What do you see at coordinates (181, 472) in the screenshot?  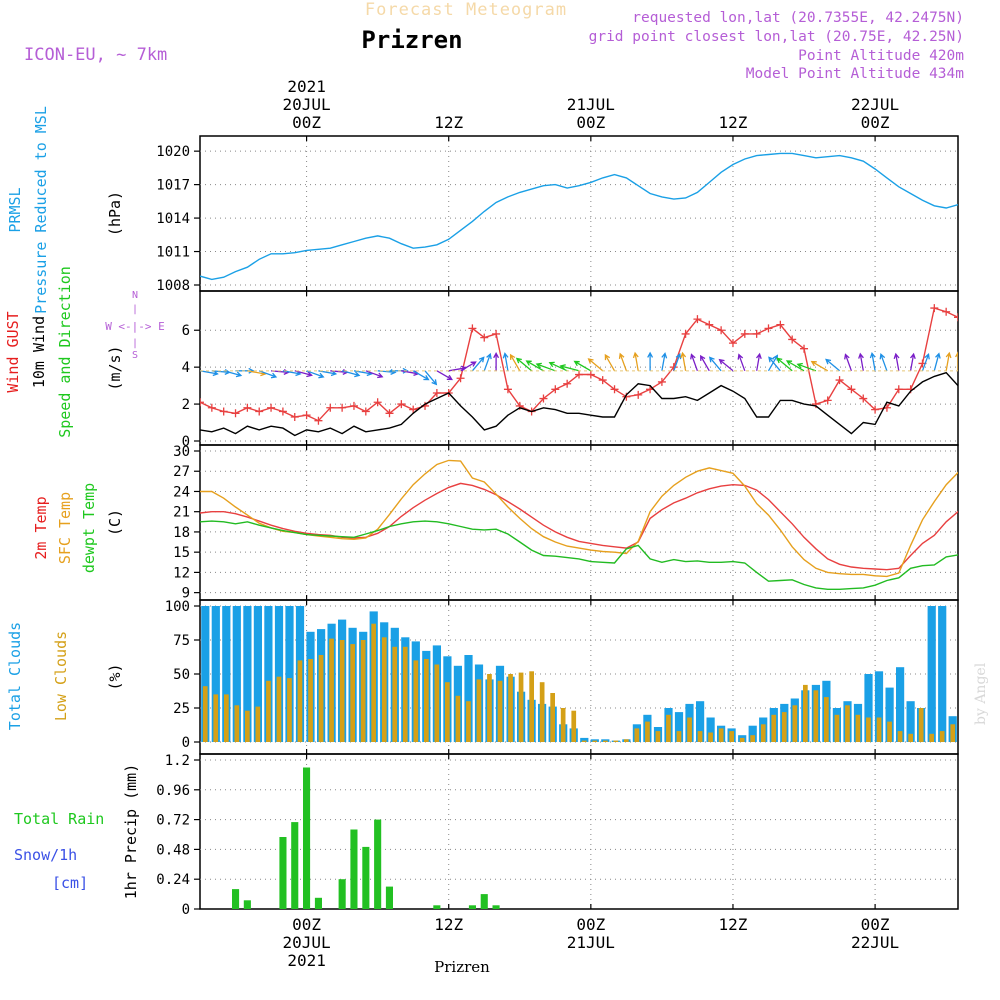 I see `y-tick-label: 27` at bounding box center [181, 472].